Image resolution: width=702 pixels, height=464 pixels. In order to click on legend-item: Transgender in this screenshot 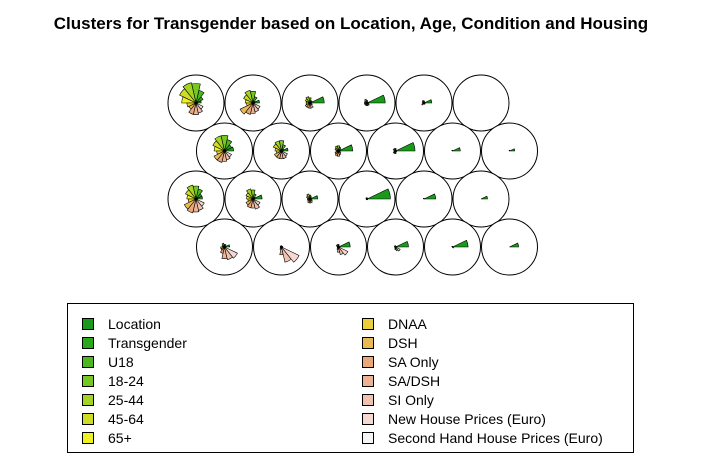, I will do `click(134, 342)`.